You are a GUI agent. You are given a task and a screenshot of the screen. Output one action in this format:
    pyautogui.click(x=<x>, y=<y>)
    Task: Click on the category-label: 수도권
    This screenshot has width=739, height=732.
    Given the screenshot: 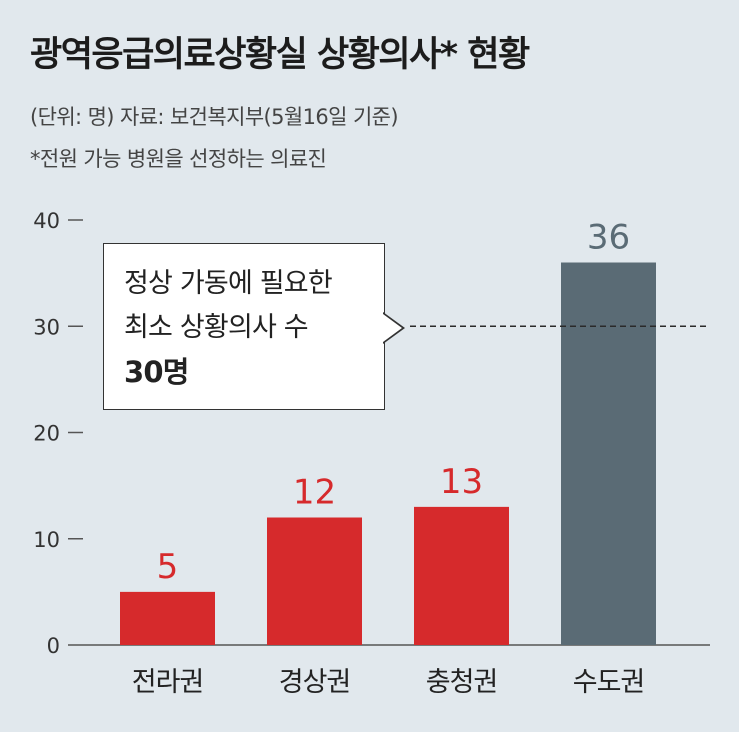 What is the action you would take?
    pyautogui.click(x=609, y=682)
    